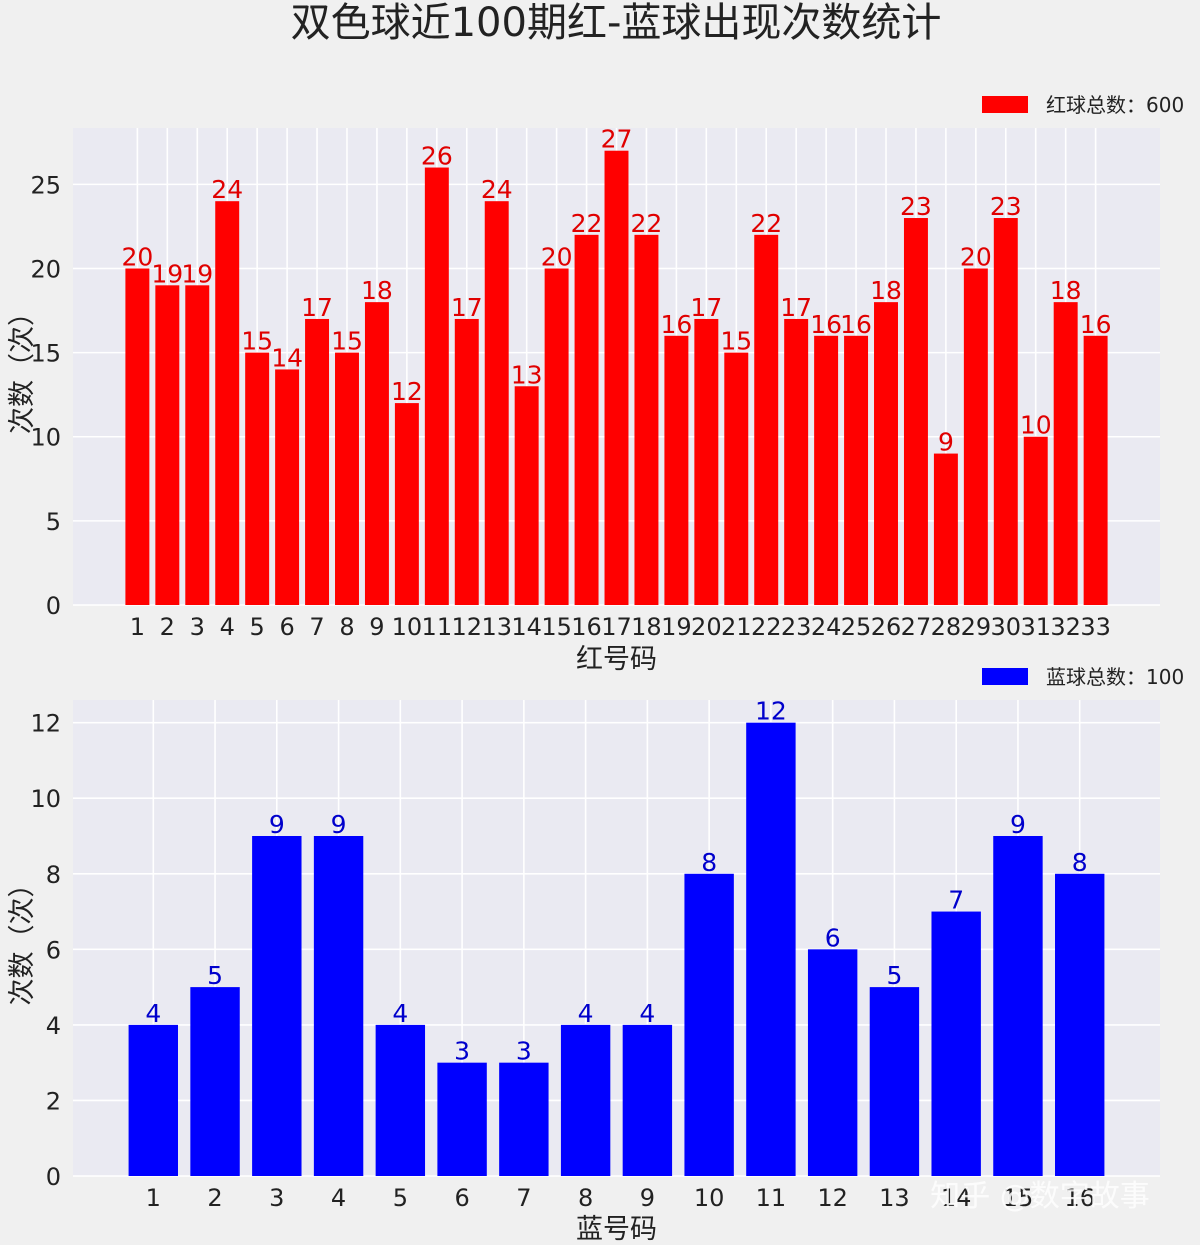 Image resolution: width=1200 pixels, height=1245 pixels. I want to click on x-tick-label: 33, so click(1095, 627).